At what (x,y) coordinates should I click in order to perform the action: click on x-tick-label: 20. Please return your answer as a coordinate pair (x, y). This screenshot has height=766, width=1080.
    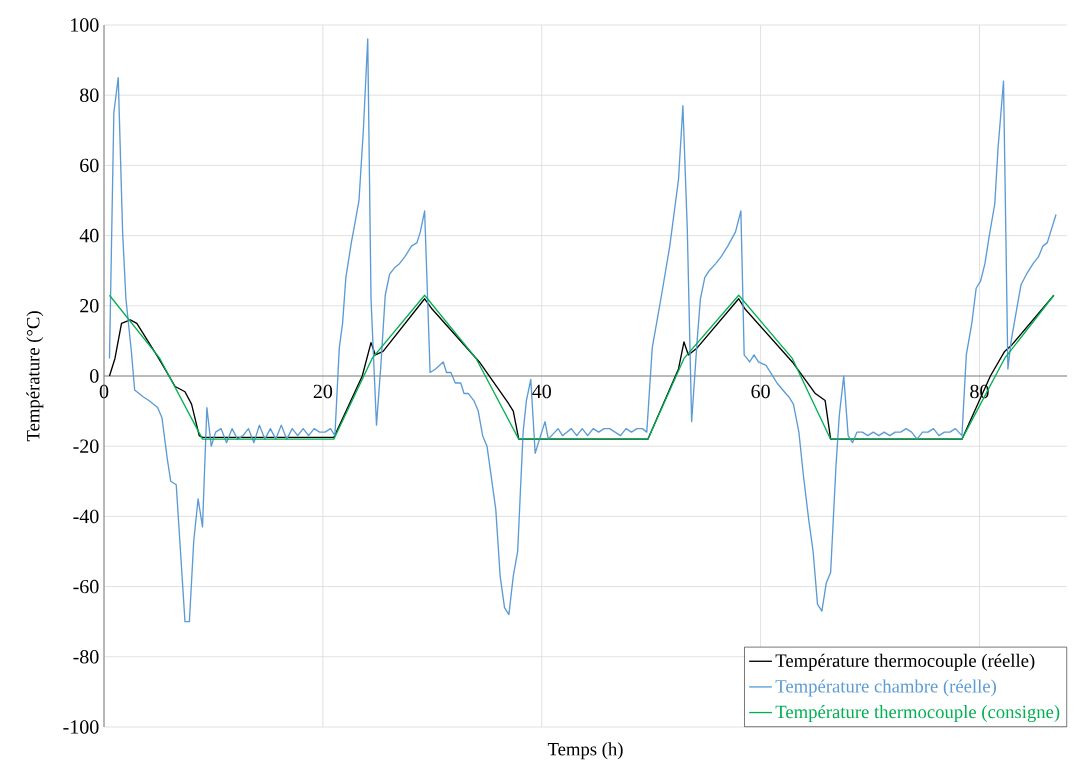
    Looking at the image, I should click on (323, 391).